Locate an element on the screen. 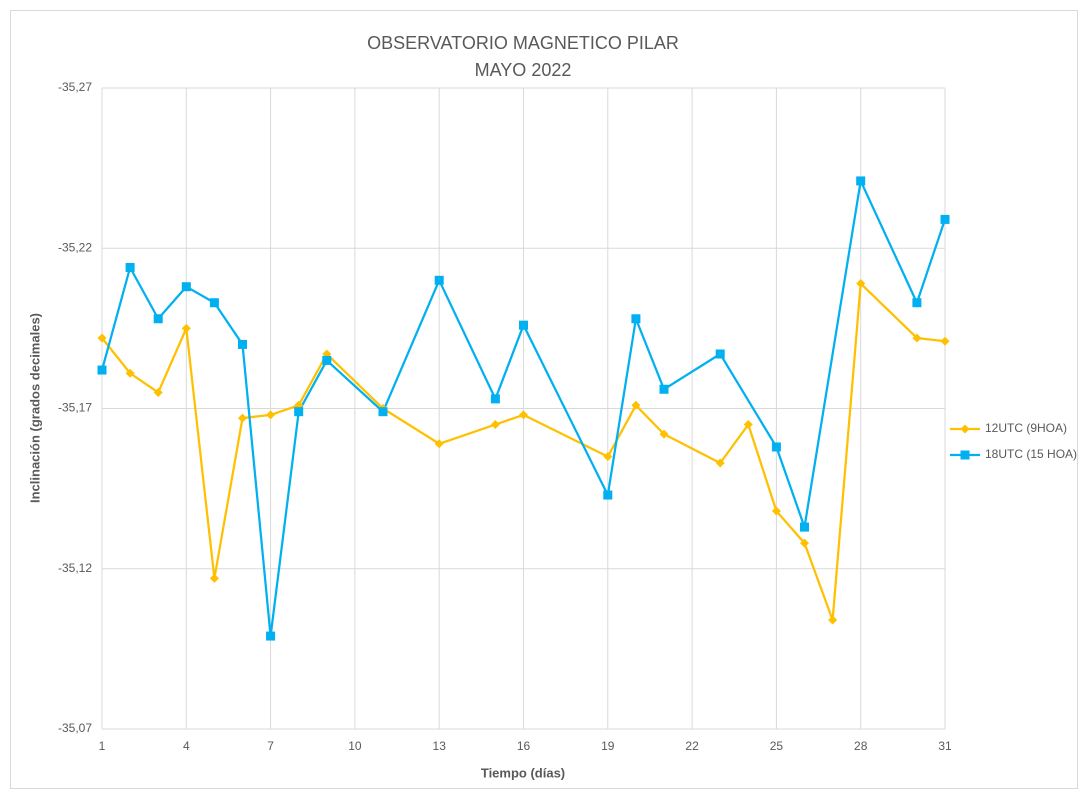 The height and width of the screenshot is (796, 1084). chart-subtitle: MAYO 2022 is located at coordinates (523, 70).